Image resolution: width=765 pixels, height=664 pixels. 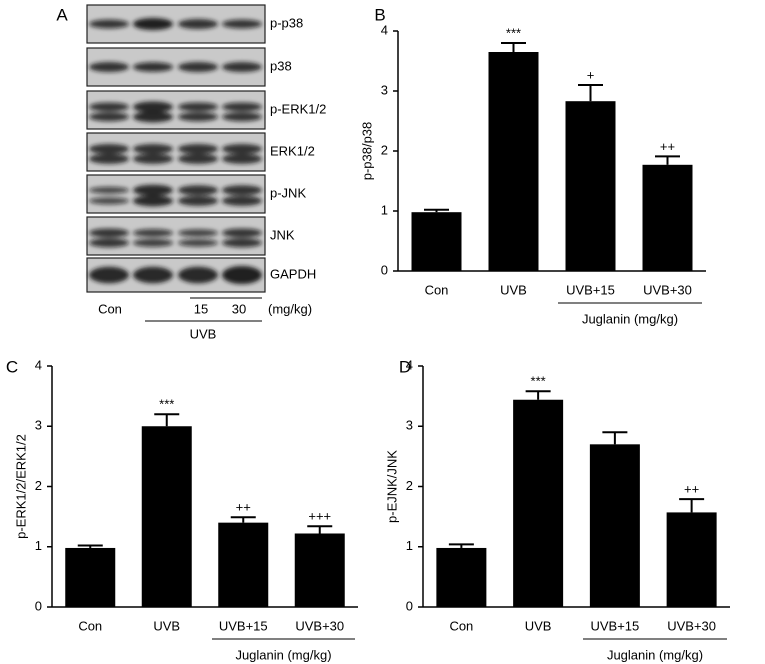 I want to click on blot-row-label: p-JNK, so click(x=288, y=192).